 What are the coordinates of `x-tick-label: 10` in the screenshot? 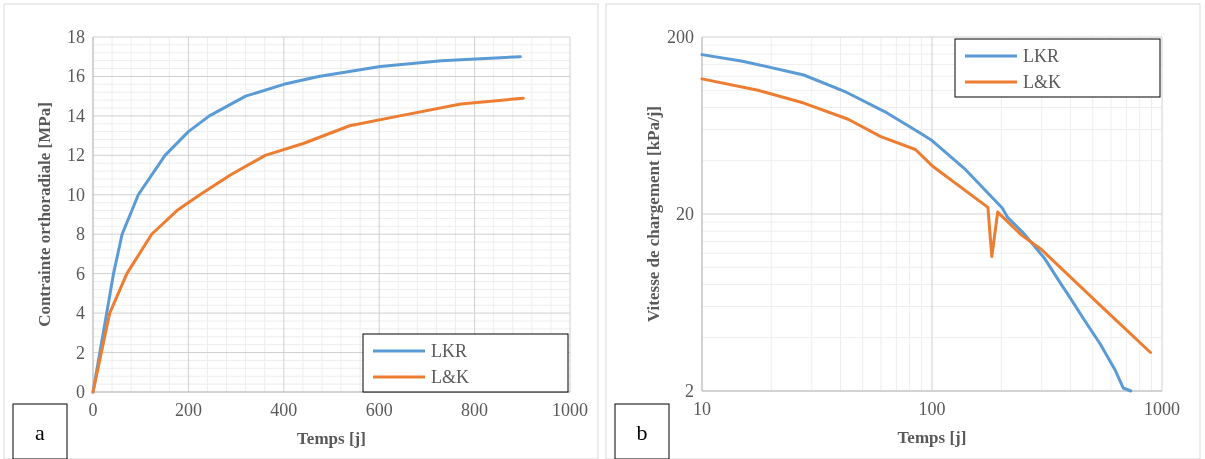 It's located at (702, 409).